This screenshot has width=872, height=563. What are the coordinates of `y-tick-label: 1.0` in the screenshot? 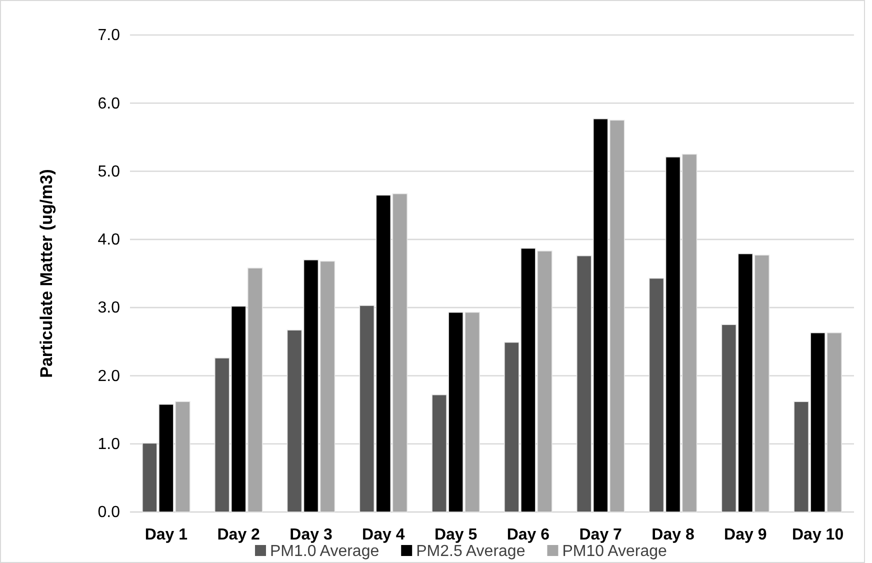 It's located at (109, 444).